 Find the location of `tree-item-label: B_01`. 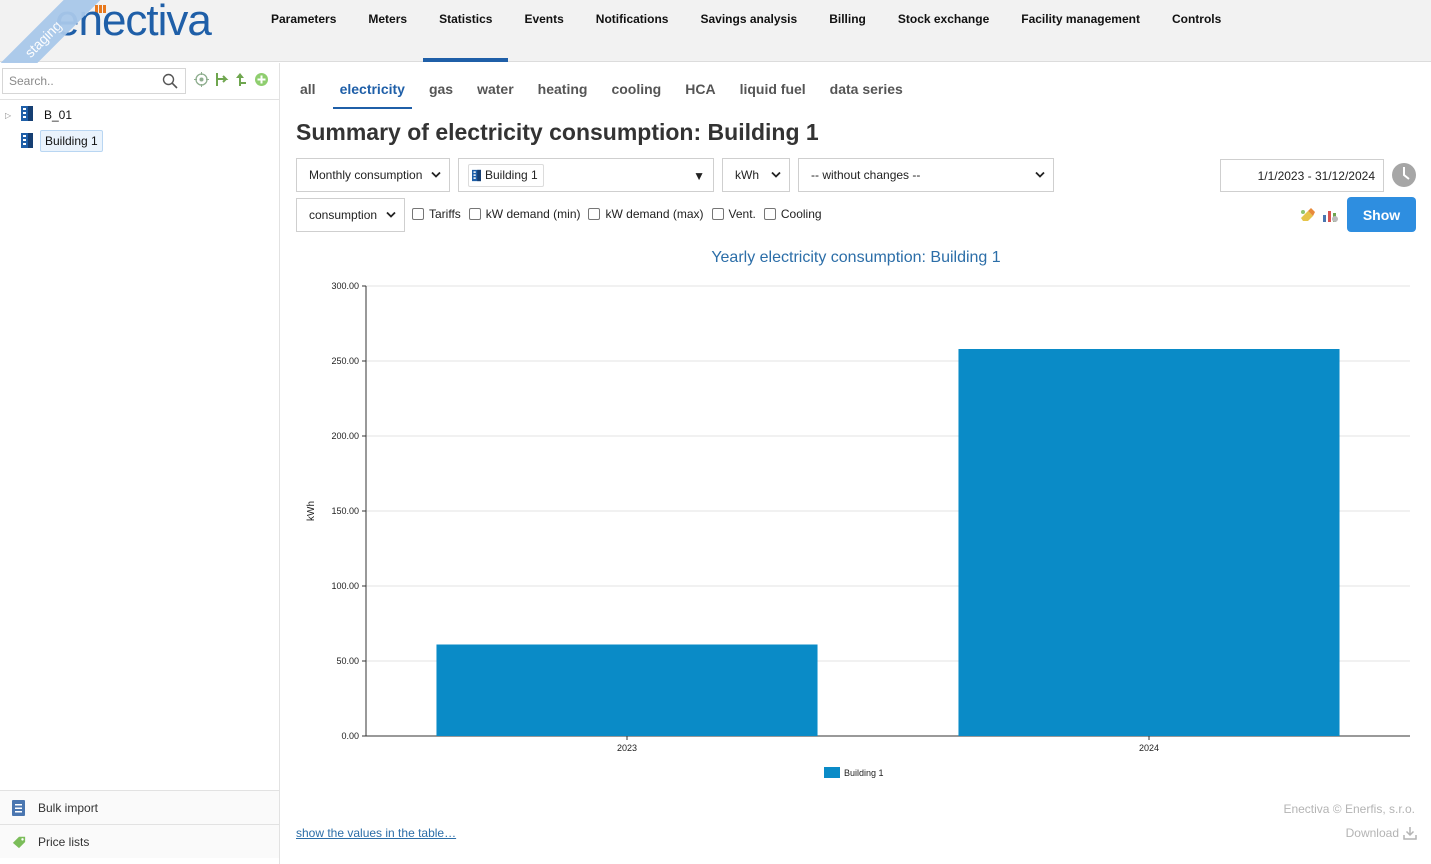

tree-item-label: B_01 is located at coordinates (58, 115).